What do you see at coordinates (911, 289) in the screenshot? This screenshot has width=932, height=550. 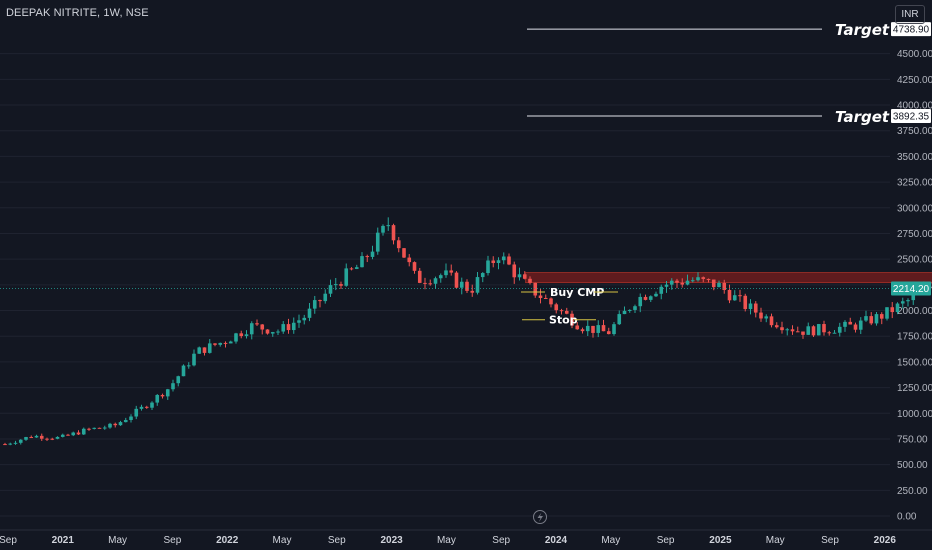 I see `last-price-label: 2214.20` at bounding box center [911, 289].